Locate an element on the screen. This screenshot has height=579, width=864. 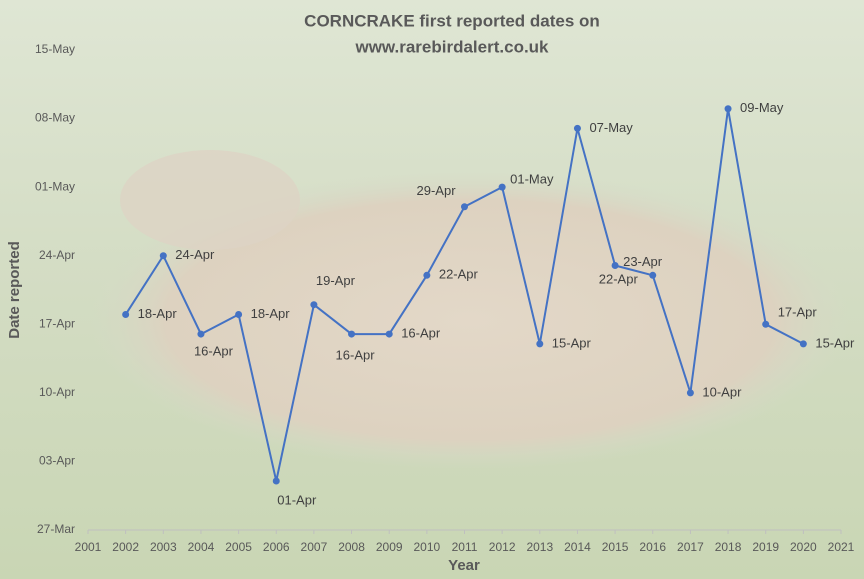
y-tick-label: 10-Apr is located at coordinates (57, 392).